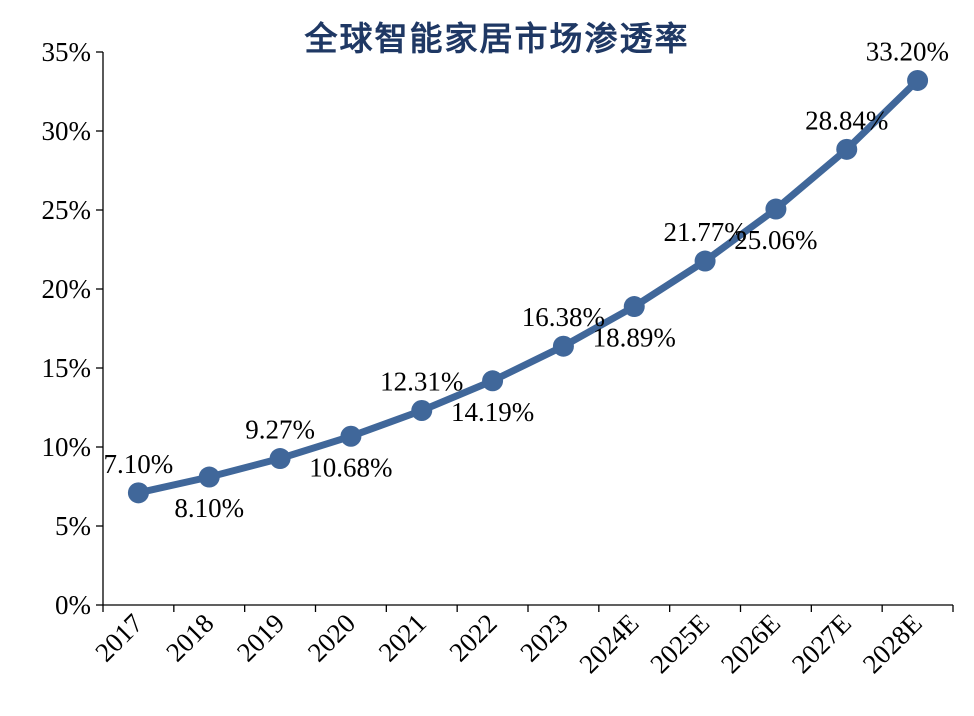 This screenshot has width=974, height=716. What do you see at coordinates (775, 240) in the screenshot?
I see `data-label: 25.06%` at bounding box center [775, 240].